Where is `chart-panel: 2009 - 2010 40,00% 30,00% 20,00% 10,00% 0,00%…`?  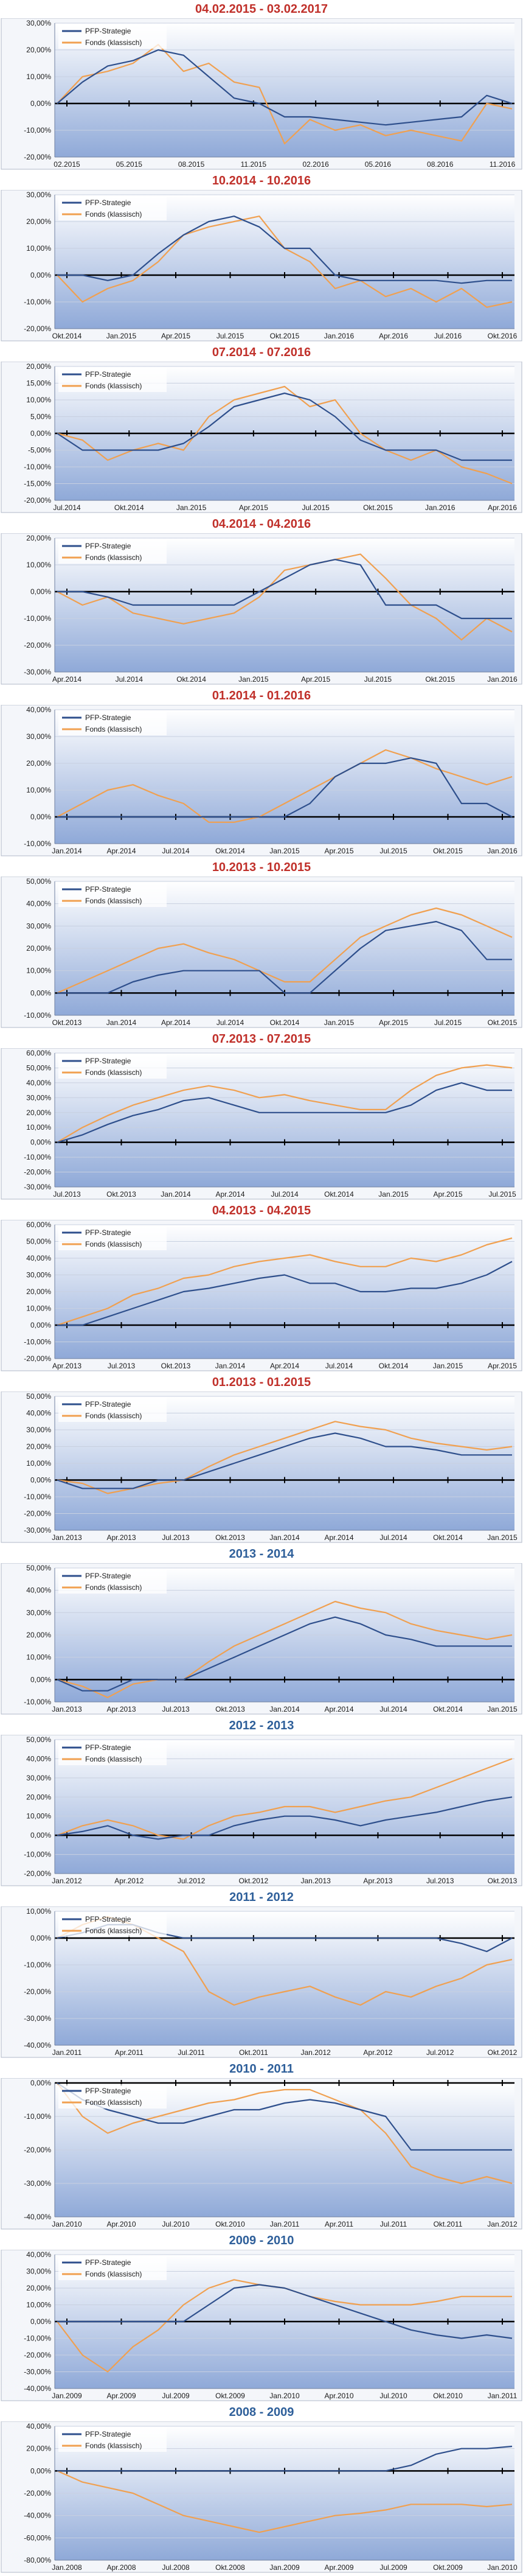
chart-panel: 2009 - 2010 40,00% 30,00% 20,00% 10,00% 0,00%… is located at coordinates (261, 2317).